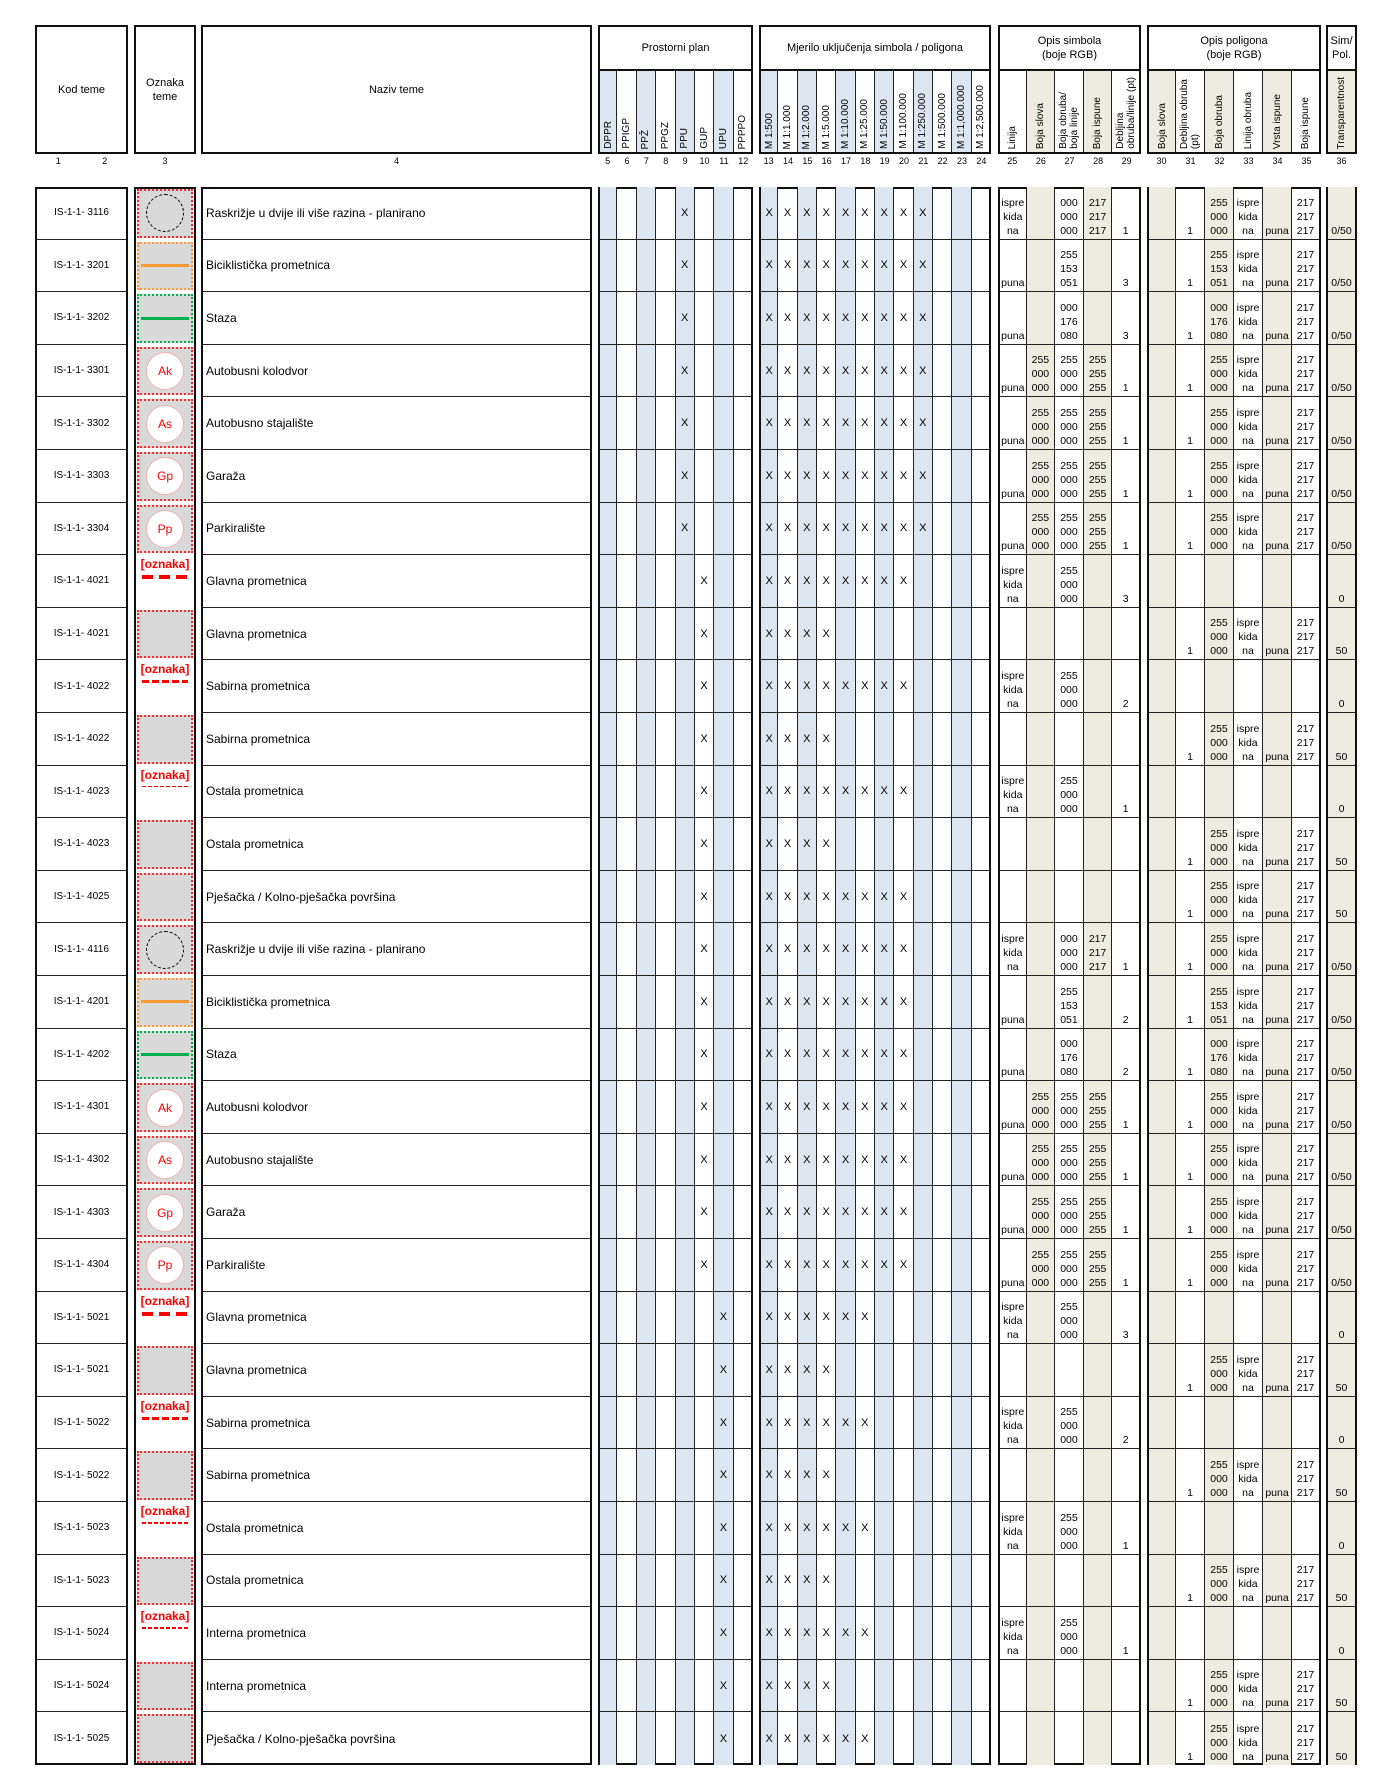 Image resolution: width=1387 pixels, height=1782 pixels. Describe the element at coordinates (1069, 529) in the screenshot. I see `symbol-description-cell: 255 000 000` at that location.